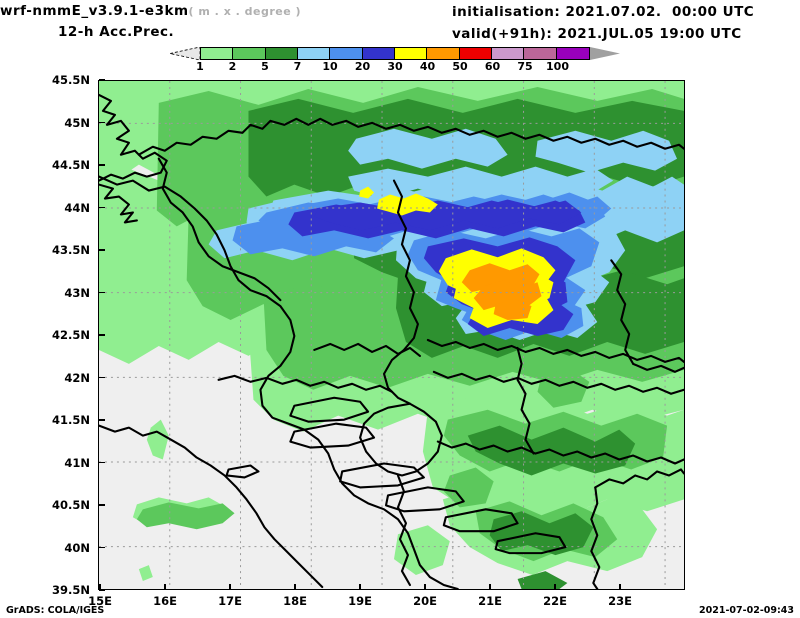 Image resolution: width=800 pixels, height=618 pixels. What do you see at coordinates (94, 11) in the screenshot?
I see `model-name: wrf-nmmE_v3.9.1-e3km` at bounding box center [94, 11].